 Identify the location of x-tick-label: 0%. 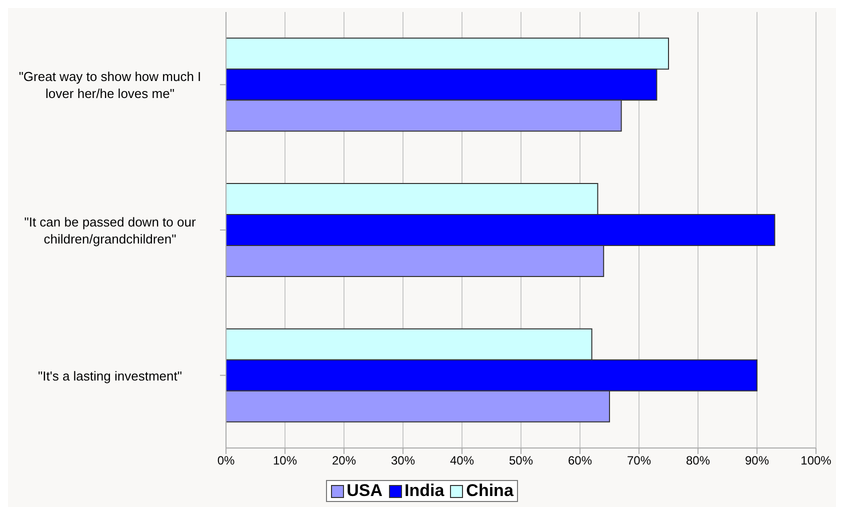
(226, 461).